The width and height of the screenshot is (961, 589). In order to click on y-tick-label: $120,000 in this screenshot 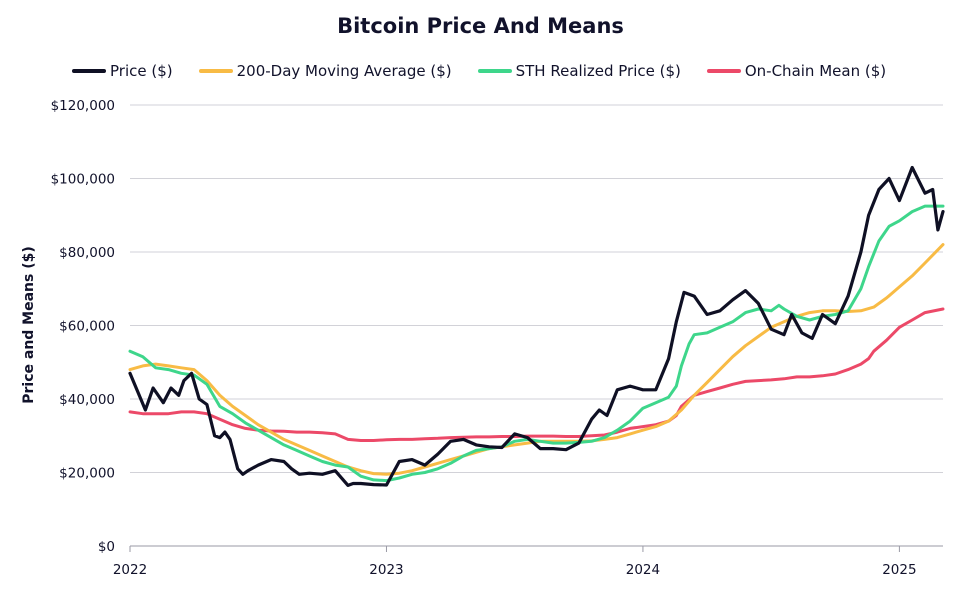, I will do `click(83, 106)`.